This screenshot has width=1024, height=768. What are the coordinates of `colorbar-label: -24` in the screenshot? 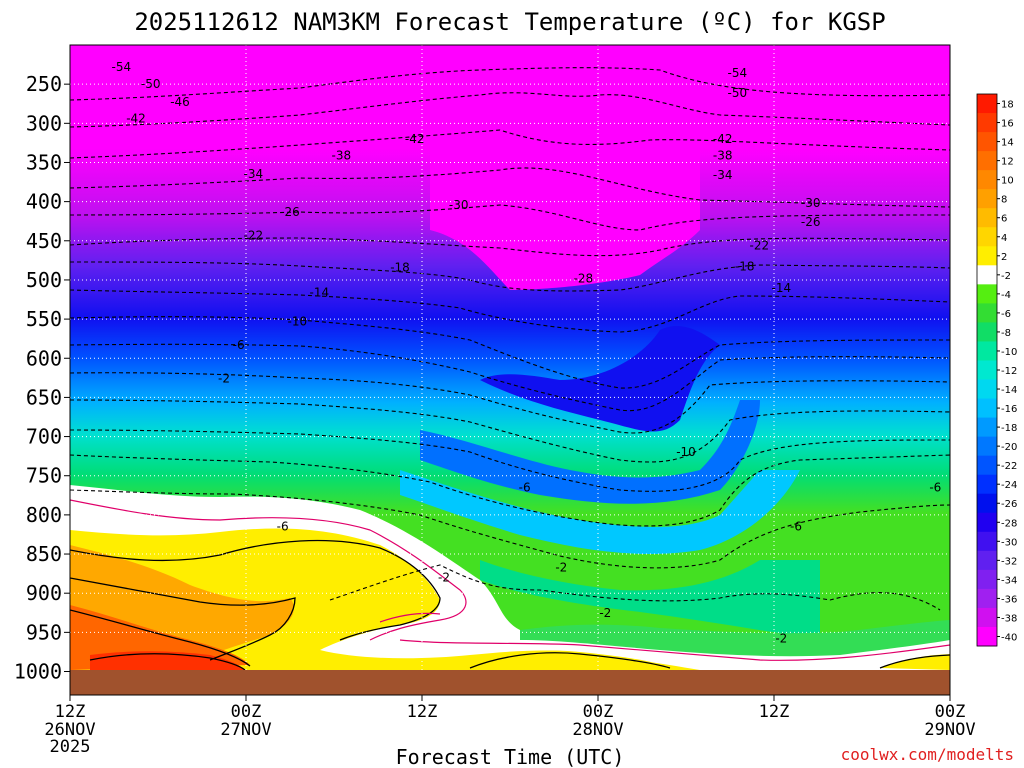 It's located at (1009, 485).